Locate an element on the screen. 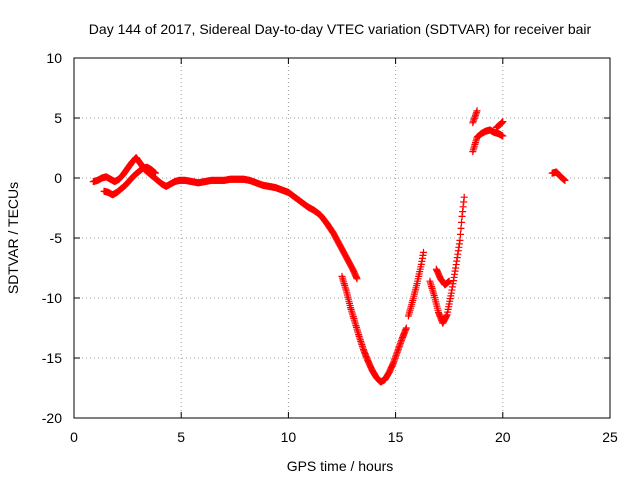  y-tick-label: -10 is located at coordinates (52, 298).